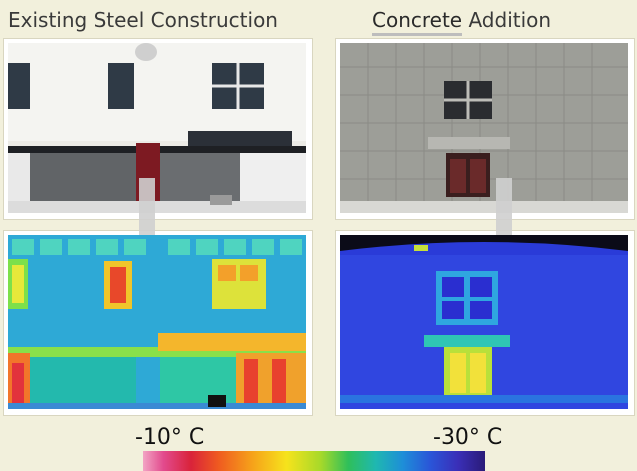 This screenshot has width=637, height=471. What do you see at coordinates (314, 461) in the screenshot?
I see `temperature-color-scale` at bounding box center [314, 461].